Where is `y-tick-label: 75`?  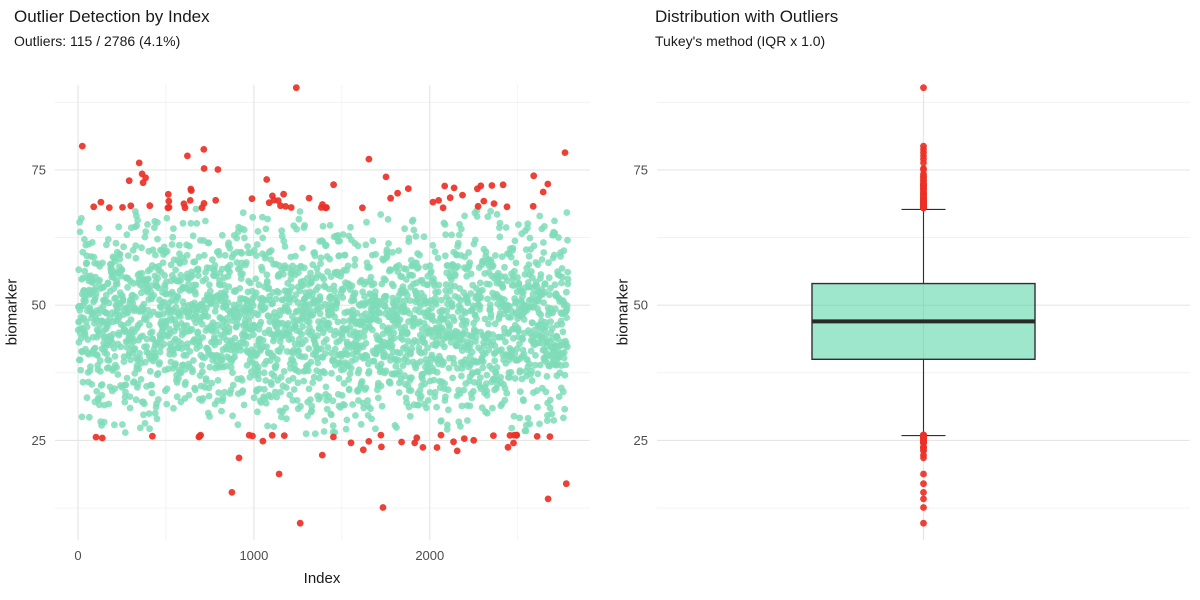
y-tick-label: 75 is located at coordinates (641, 169).